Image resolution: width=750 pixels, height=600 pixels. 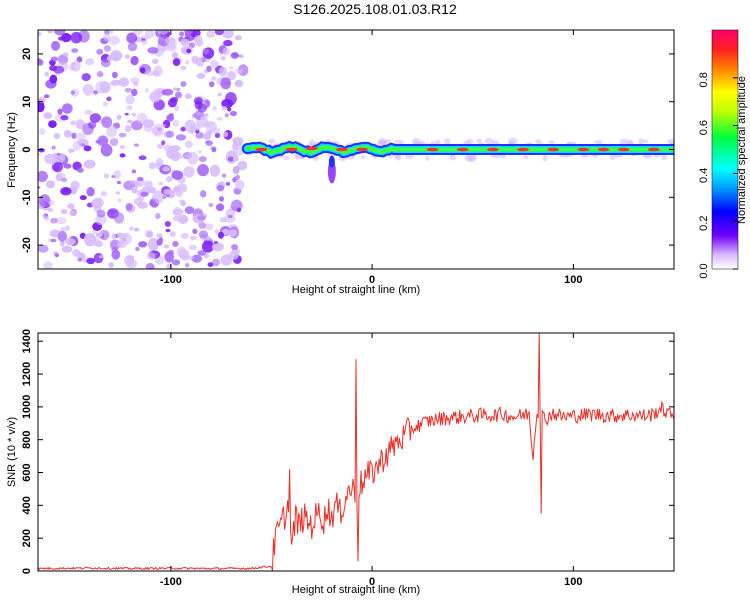 I want to click on snr-y-tick-label: 1400, so click(x=27, y=341).